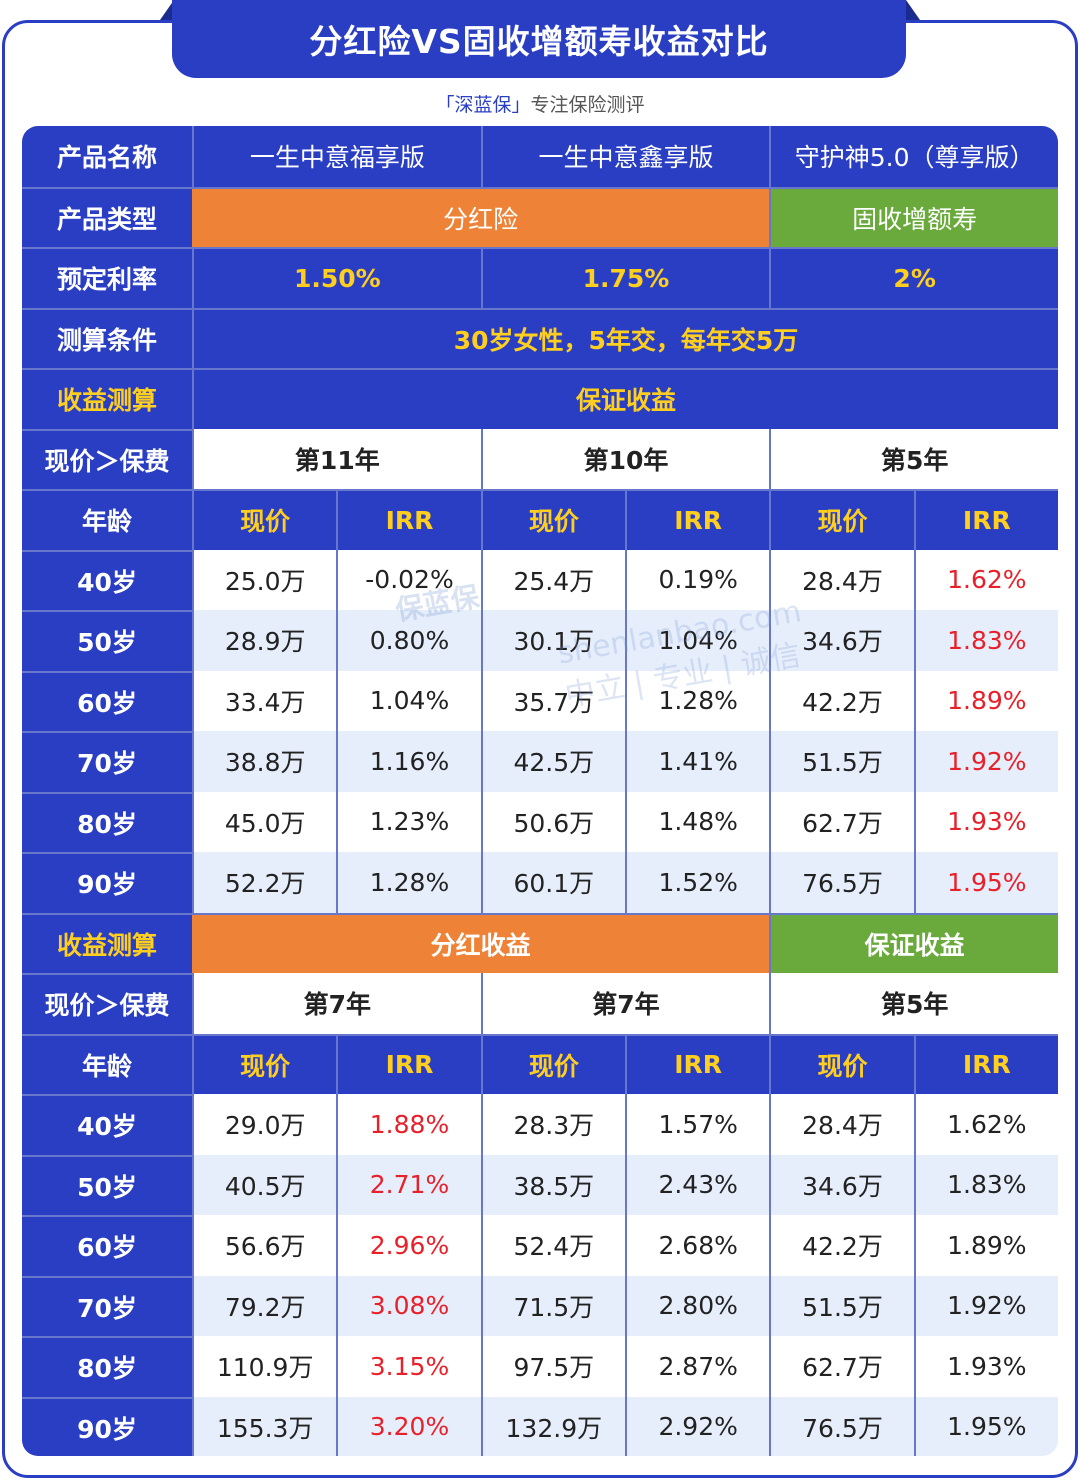  Describe the element at coordinates (552, 882) in the screenshot. I see `cash-value: 60.1万` at that location.